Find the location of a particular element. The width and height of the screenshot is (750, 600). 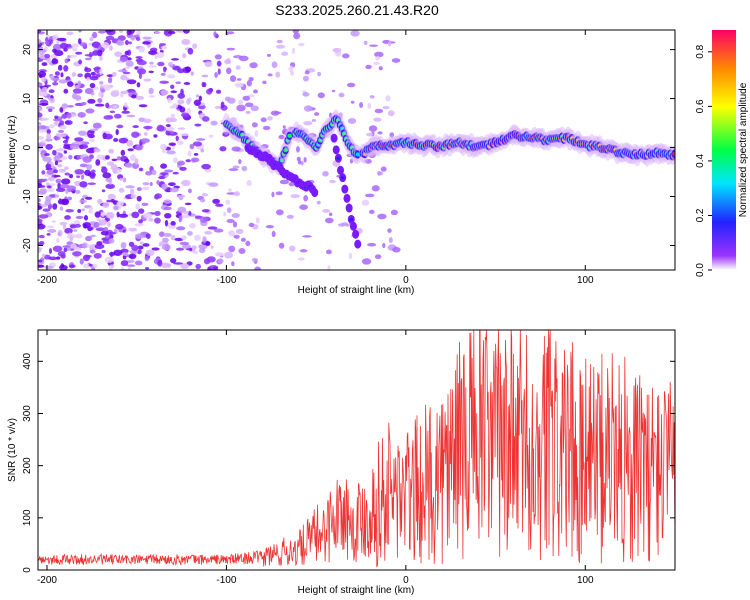

colorbar-tick-label: 0.0 is located at coordinates (700, 270).